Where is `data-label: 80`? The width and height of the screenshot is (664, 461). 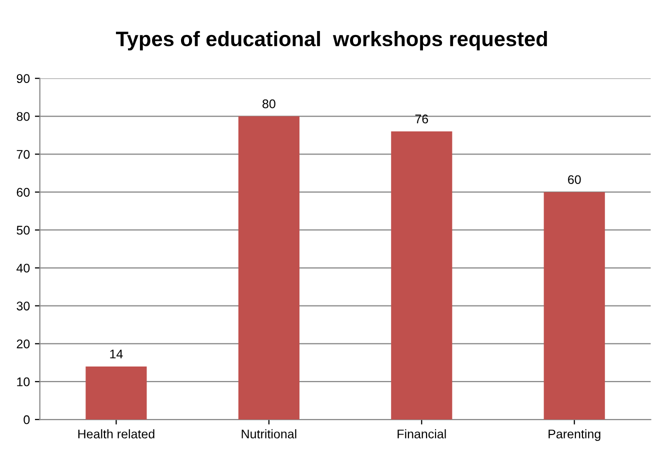 data-label: 80 is located at coordinates (269, 103).